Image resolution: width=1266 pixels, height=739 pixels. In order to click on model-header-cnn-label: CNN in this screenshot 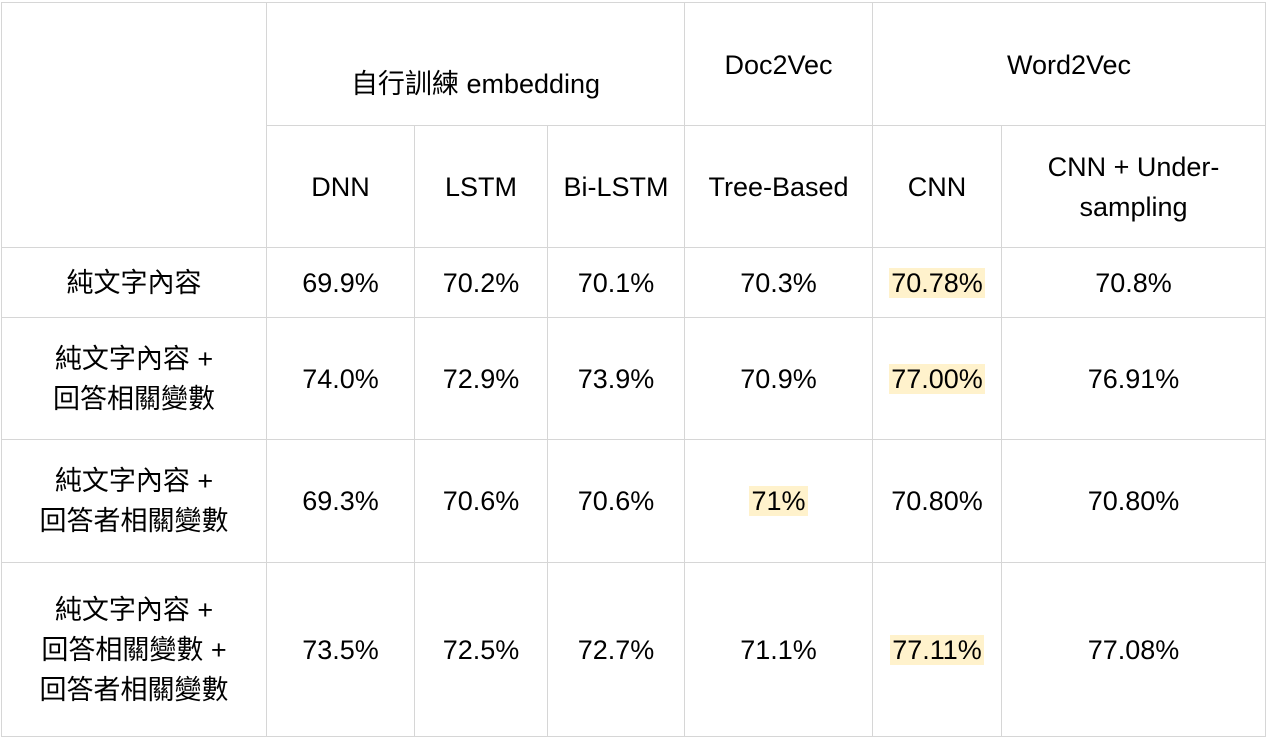, I will do `click(937, 186)`.